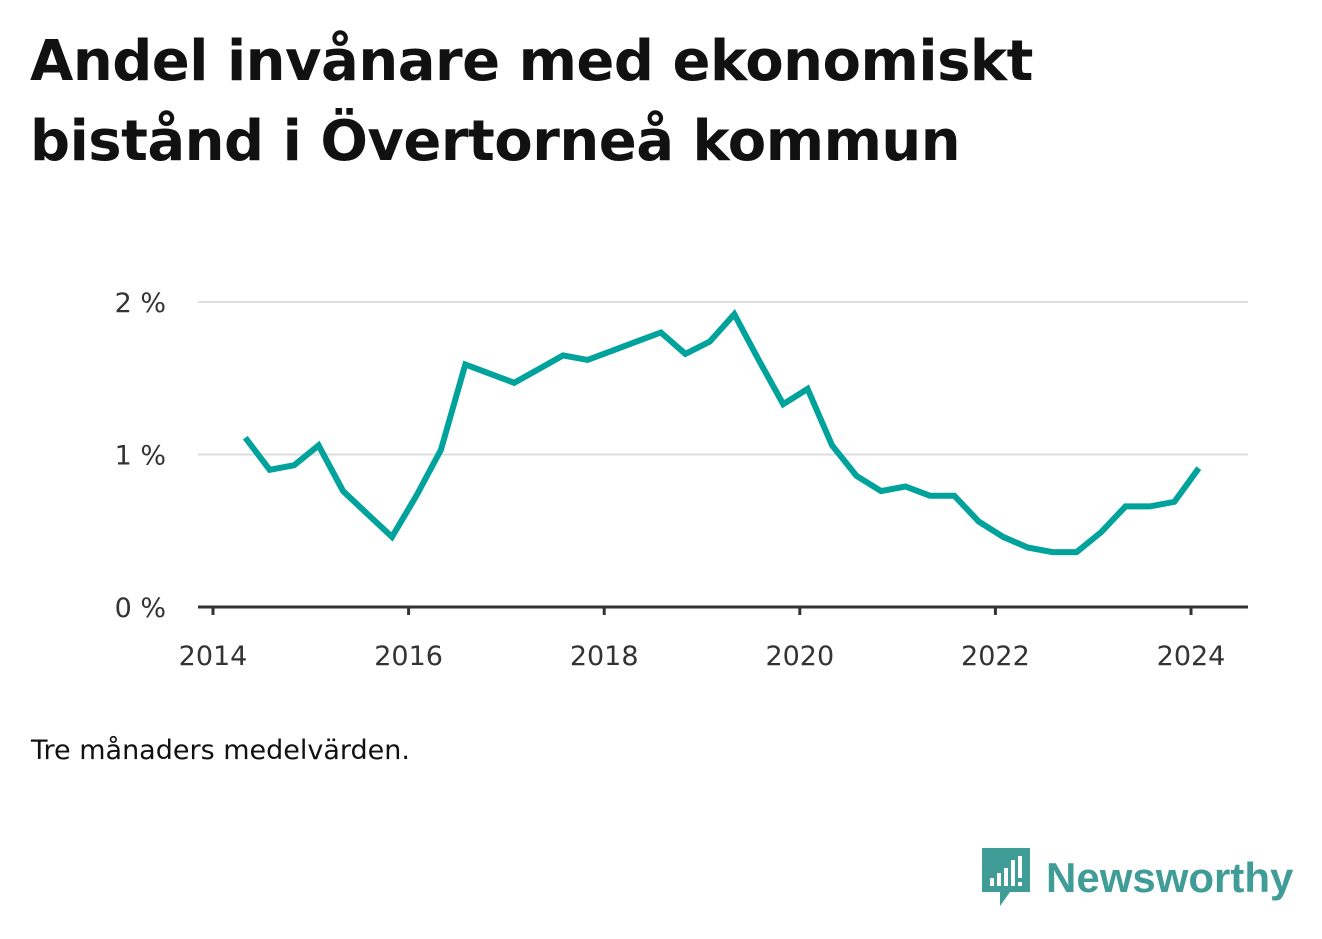 Image resolution: width=1322 pixels, height=939 pixels. What do you see at coordinates (723, 378) in the screenshot?
I see `grid-lines` at bounding box center [723, 378].